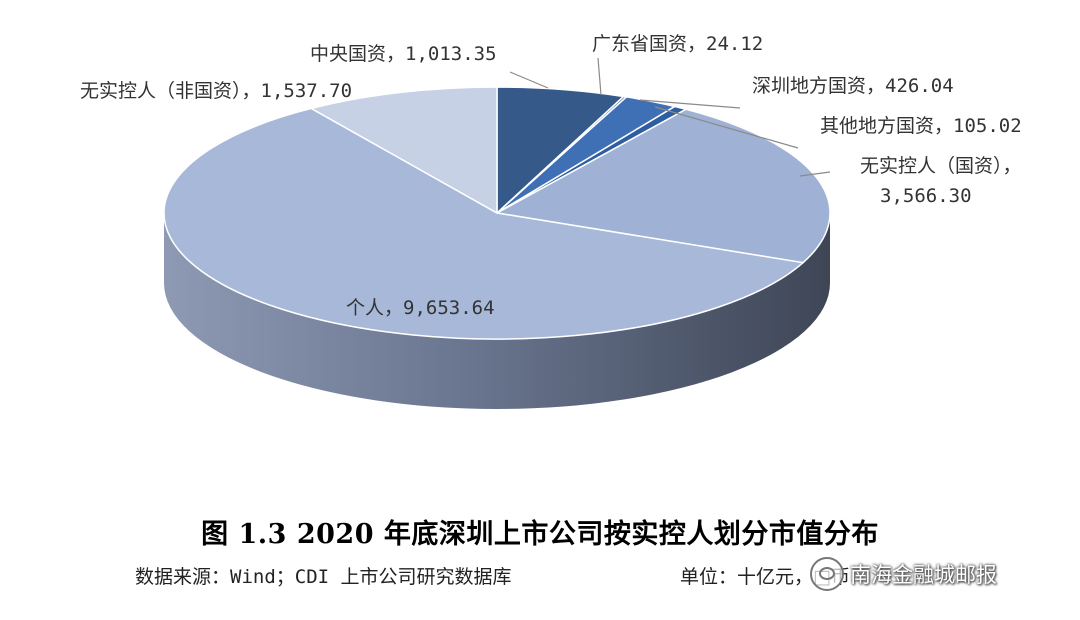  Describe the element at coordinates (765, 577) in the screenshot. I see `chart-unit: 单位：十亿元，□币` at that location.